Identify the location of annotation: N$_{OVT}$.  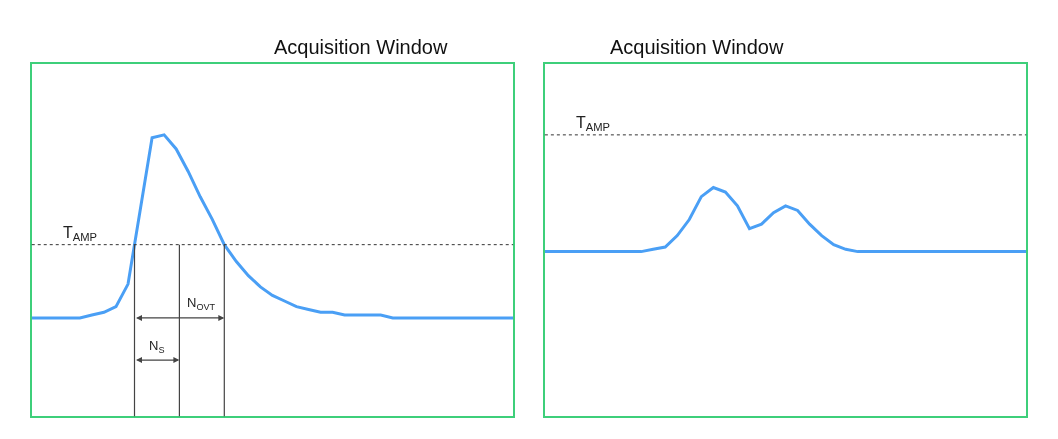
(201, 303).